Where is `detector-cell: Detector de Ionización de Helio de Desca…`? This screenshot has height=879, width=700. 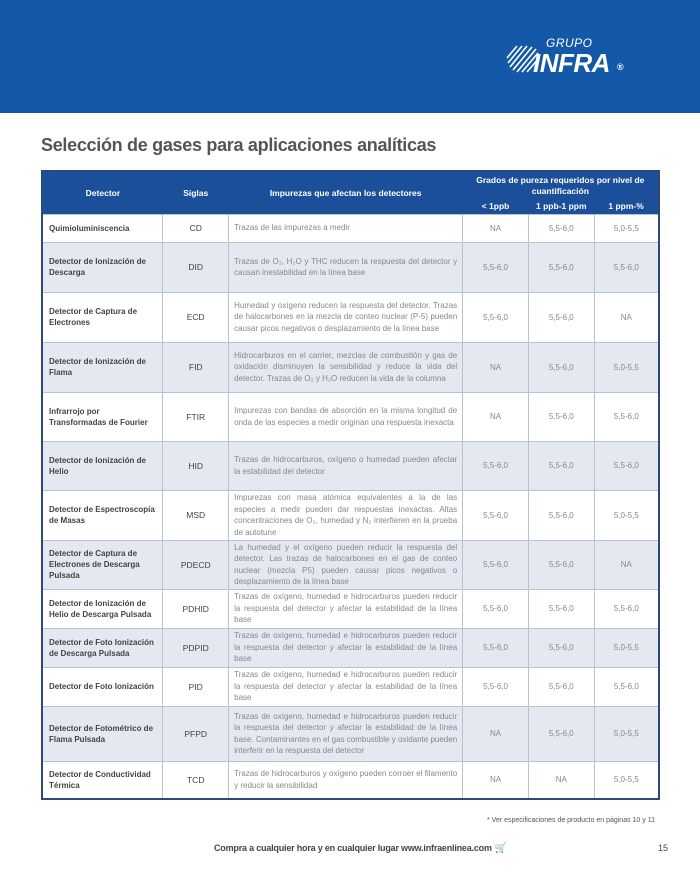 detector-cell: Detector de Ionización de Helio de Desca… is located at coordinates (102, 608).